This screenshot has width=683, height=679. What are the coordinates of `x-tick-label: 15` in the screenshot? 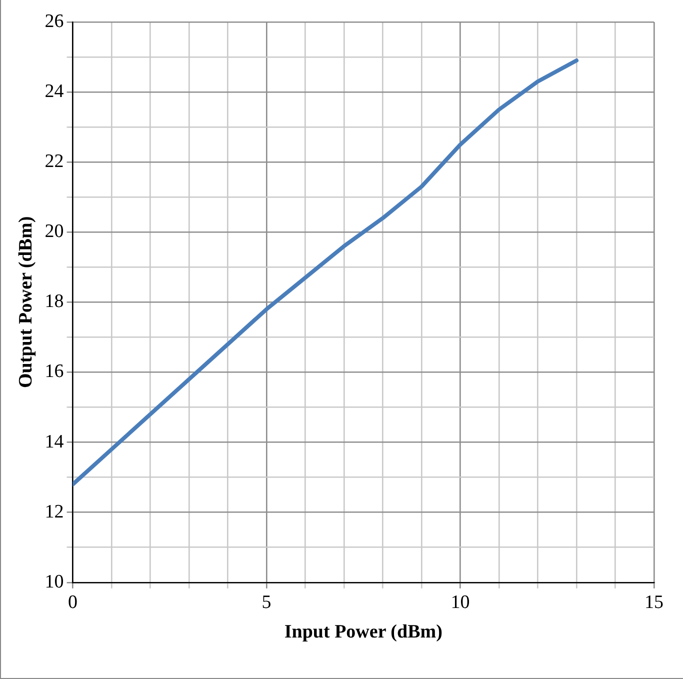 It's located at (654, 602).